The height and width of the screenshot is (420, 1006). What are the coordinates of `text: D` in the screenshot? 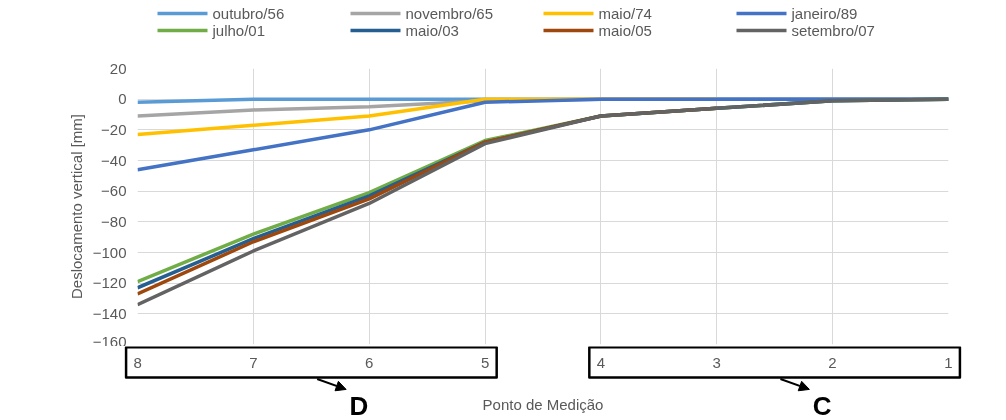 It's located at (359, 405).